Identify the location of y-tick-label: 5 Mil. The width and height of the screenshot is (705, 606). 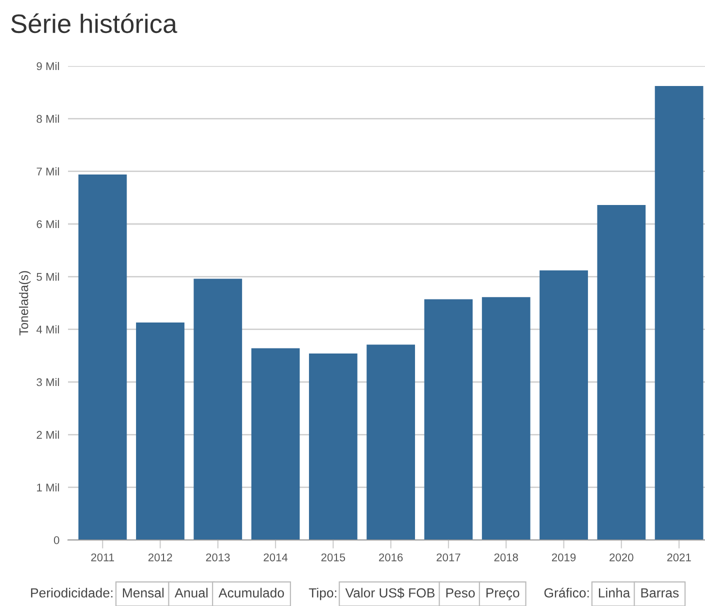
(47, 276).